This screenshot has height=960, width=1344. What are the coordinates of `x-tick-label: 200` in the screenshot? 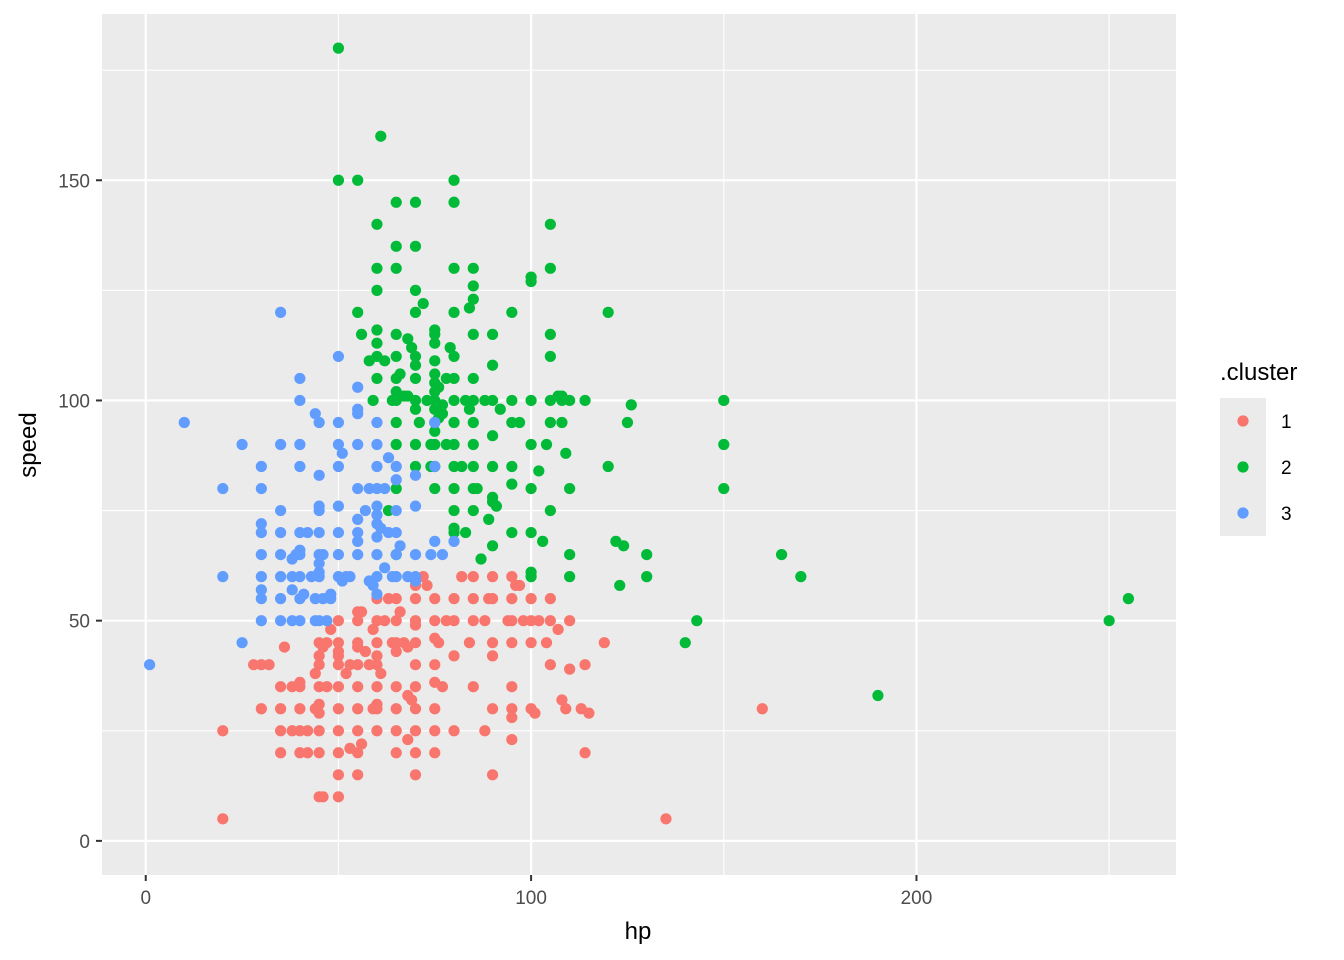 It's located at (917, 898).